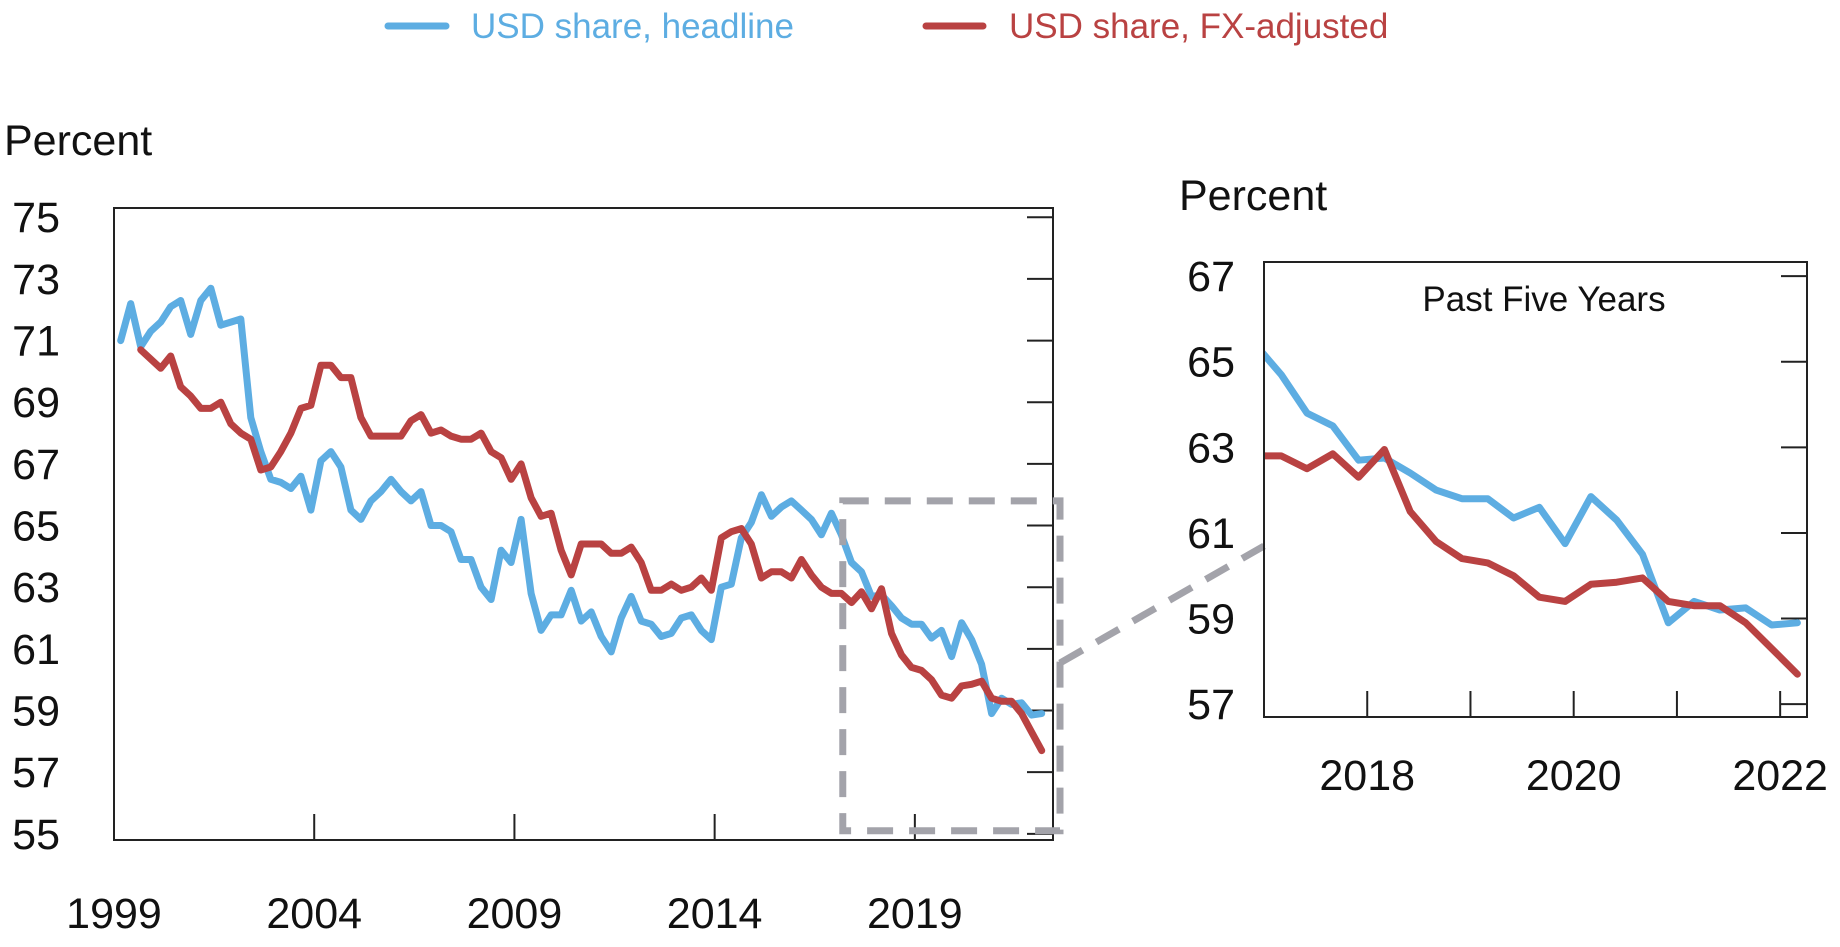 The image size is (1840, 947). I want to click on x-tick-label: 1999, so click(114, 914).